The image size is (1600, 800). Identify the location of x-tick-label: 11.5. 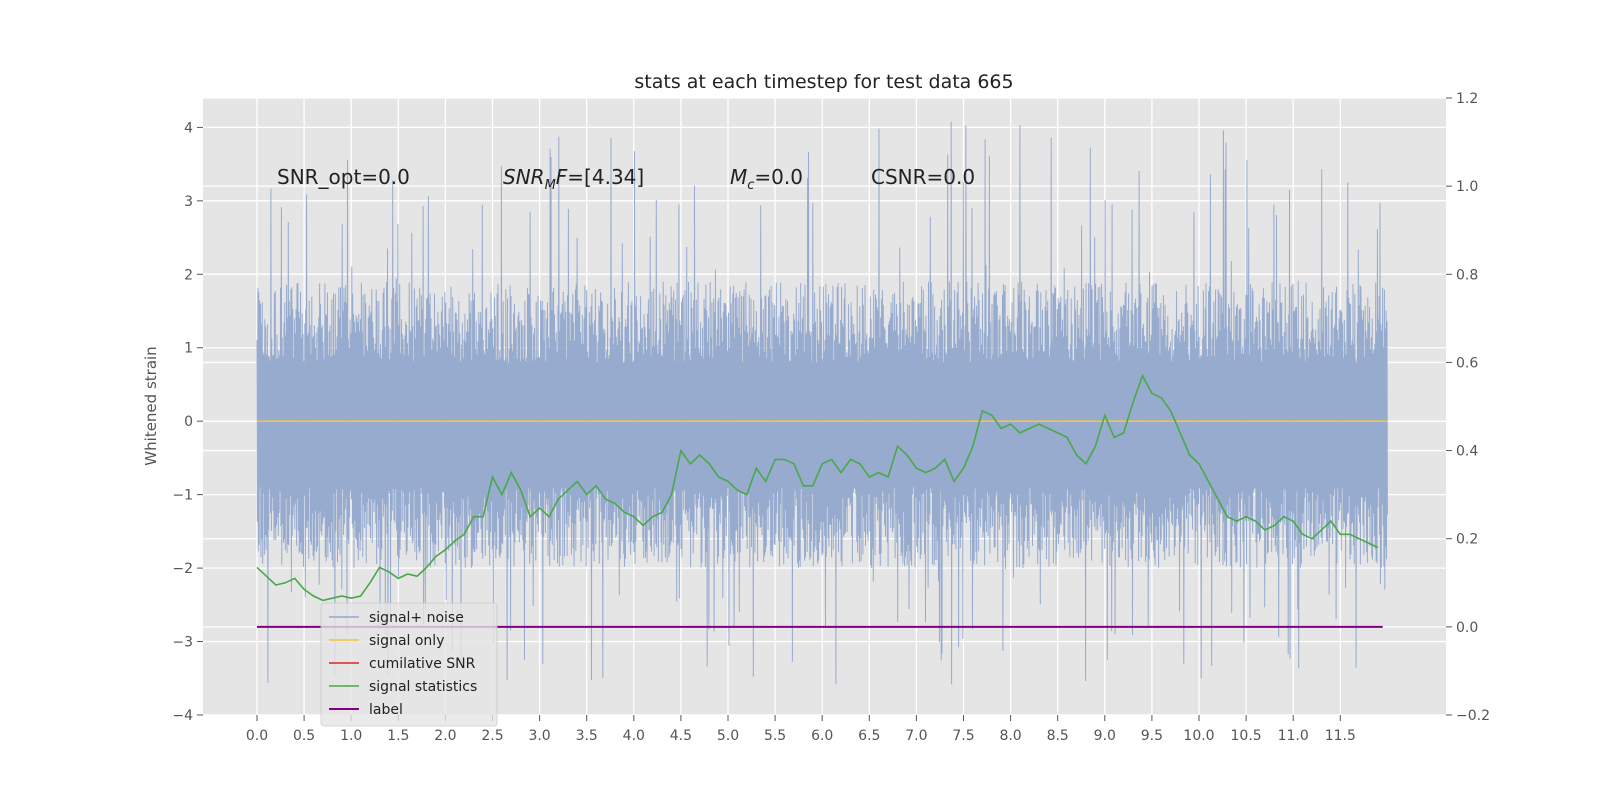
(1340, 736).